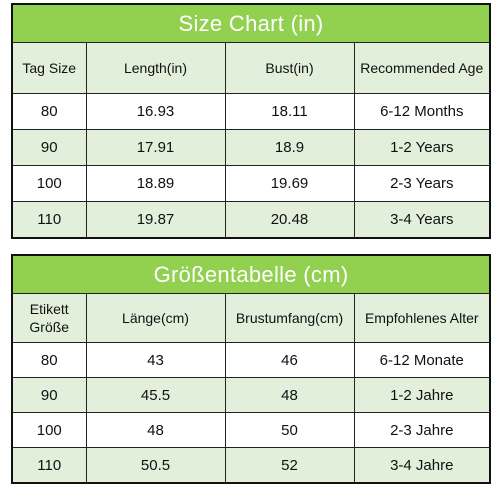 The height and width of the screenshot is (484, 500). What do you see at coordinates (289, 147) in the screenshot?
I see `cell-bust: 18.9` at bounding box center [289, 147].